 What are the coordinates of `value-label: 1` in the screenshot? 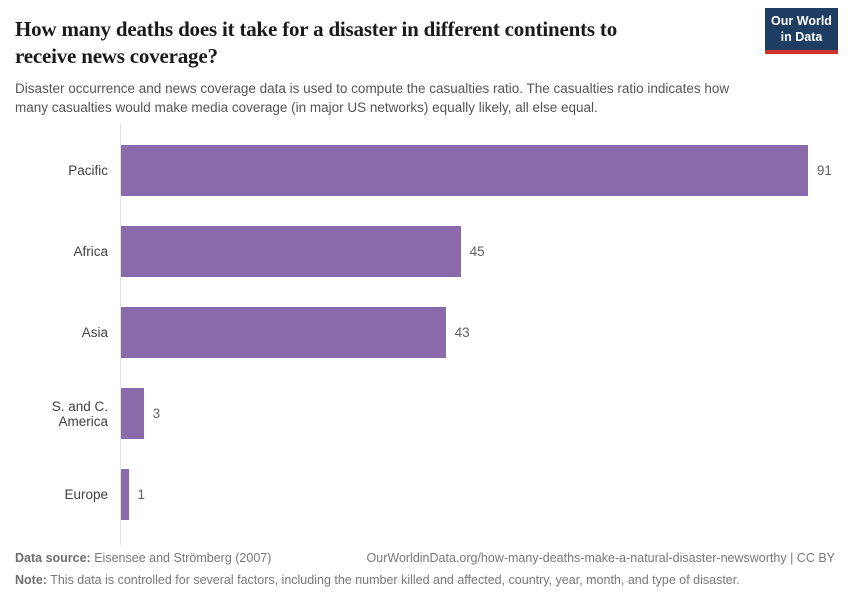 It's located at (141, 494).